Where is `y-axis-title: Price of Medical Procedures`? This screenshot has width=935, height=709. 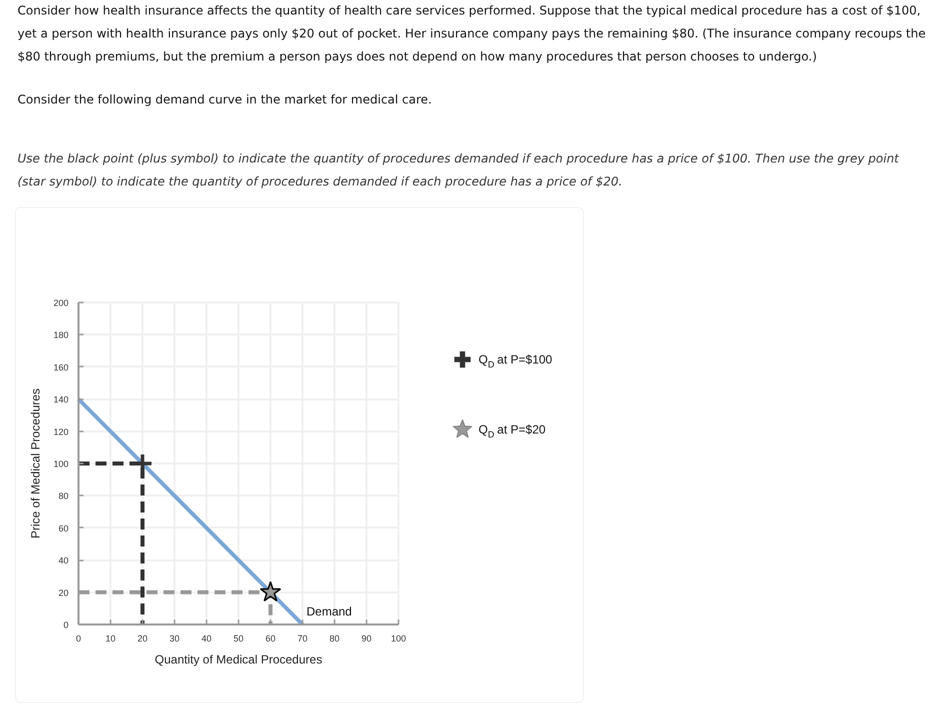 y-axis-title: Price of Medical Procedures is located at coordinates (35, 463).